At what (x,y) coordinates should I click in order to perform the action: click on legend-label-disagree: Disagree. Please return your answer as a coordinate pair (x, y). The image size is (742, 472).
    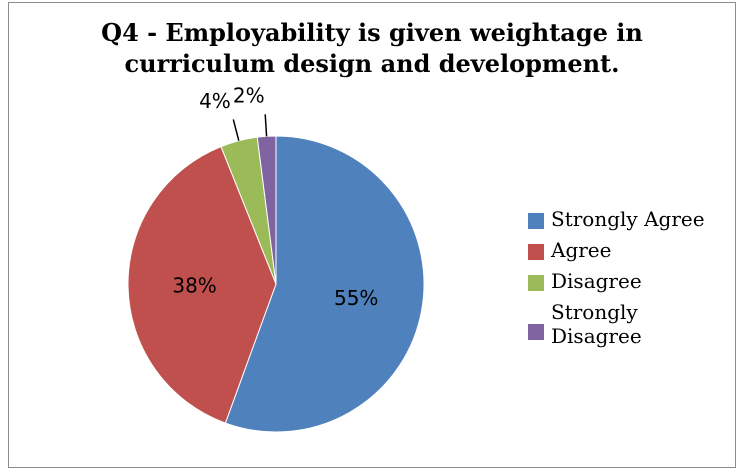
    Looking at the image, I should click on (596, 281).